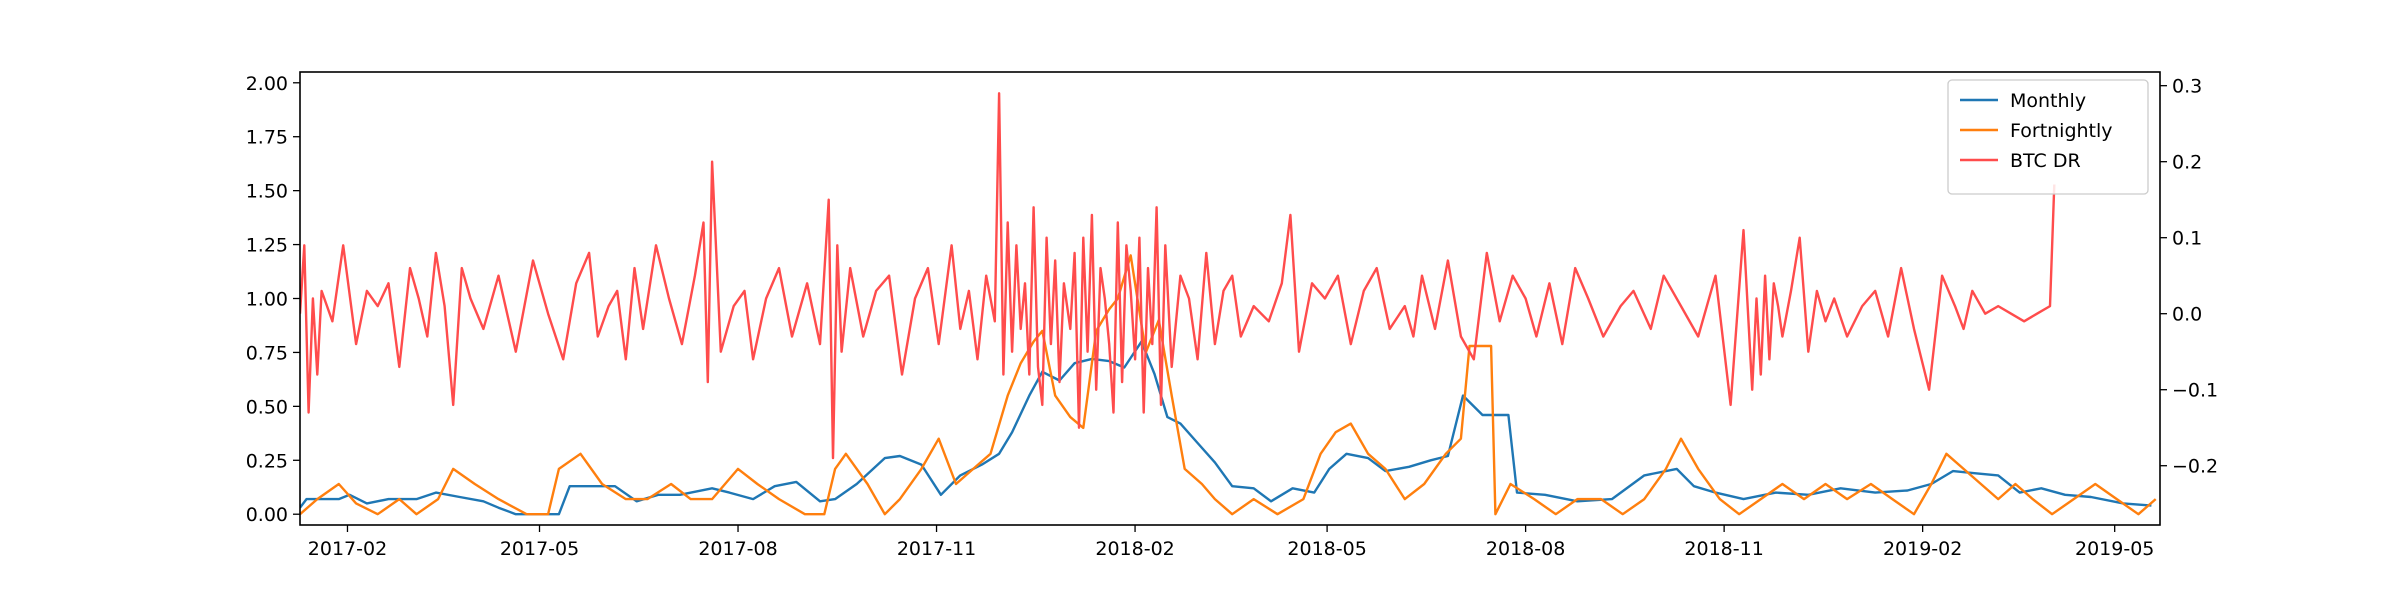 The image size is (2400, 605). I want to click on x-tick-label: 2017-05, so click(539, 549).